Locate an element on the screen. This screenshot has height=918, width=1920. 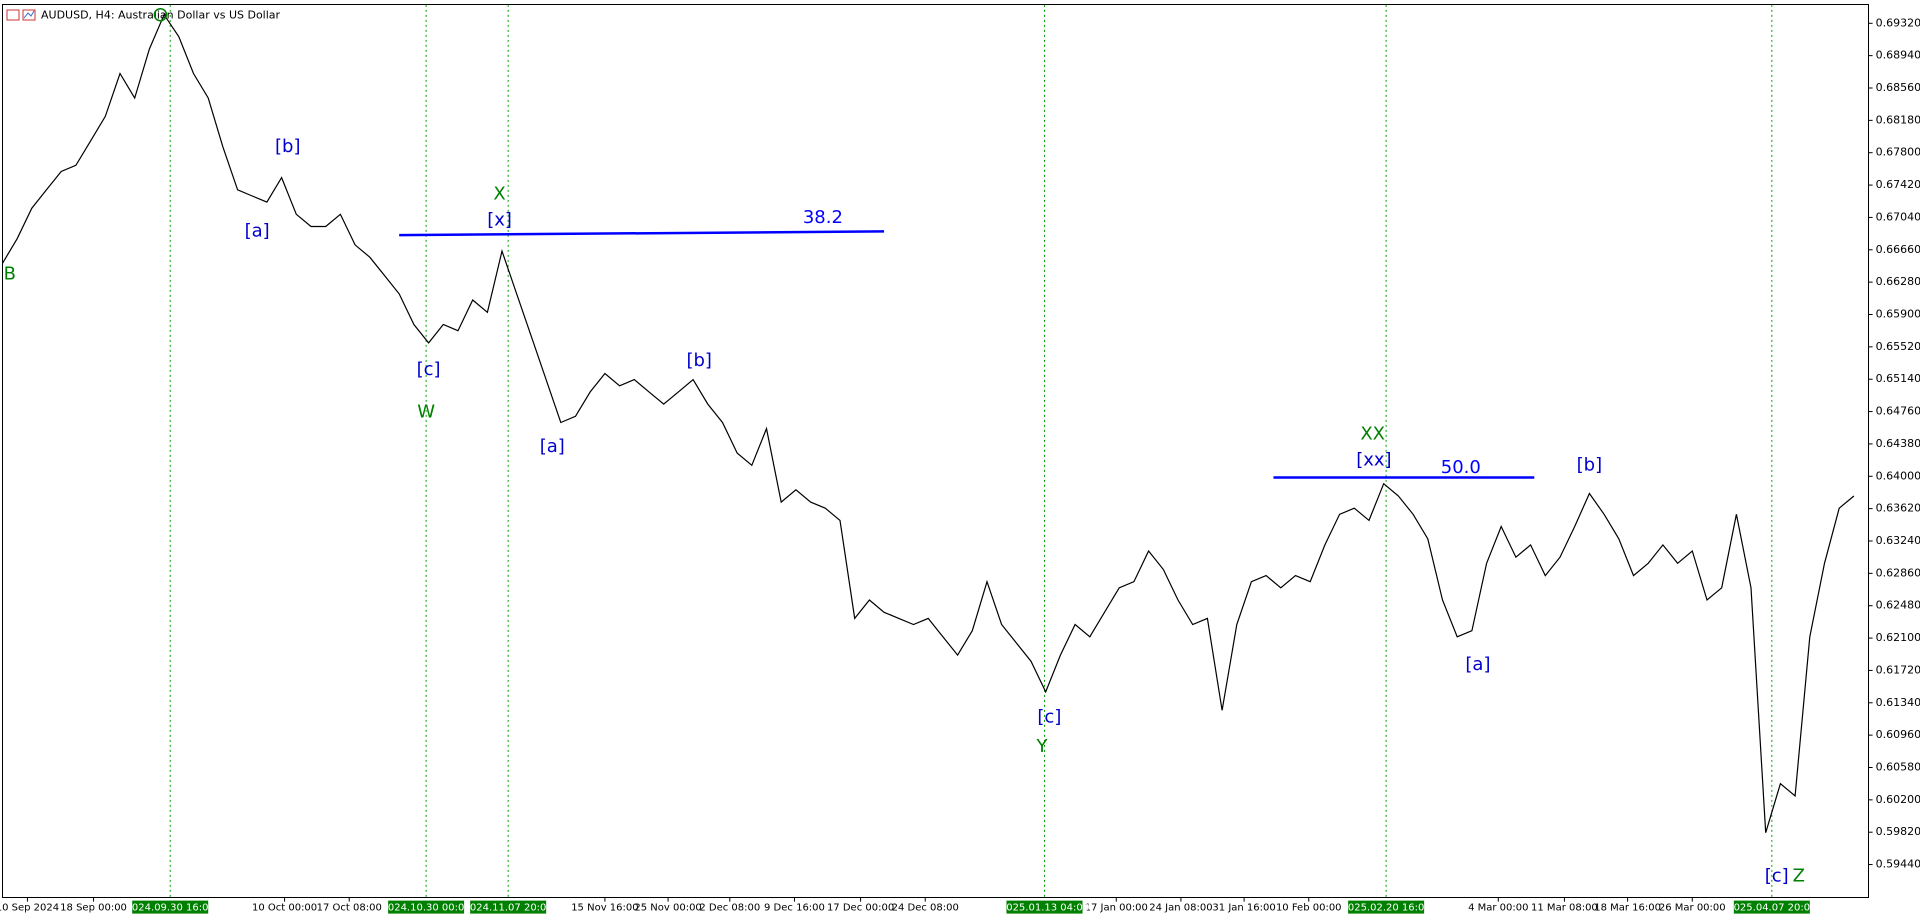
x-tick-label: 2 Dec 08:00 is located at coordinates (729, 908).